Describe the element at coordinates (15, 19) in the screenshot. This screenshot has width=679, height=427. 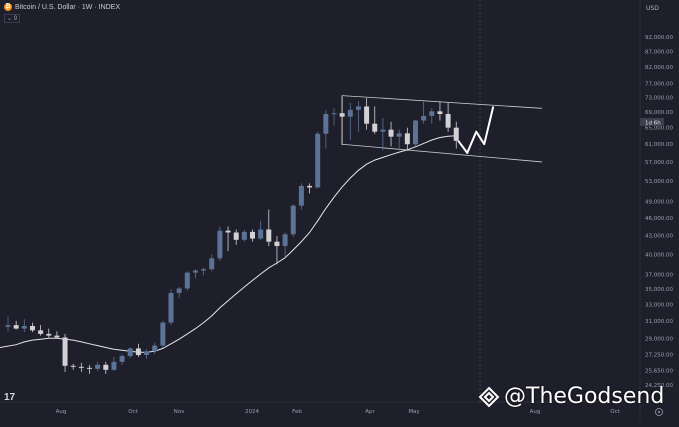
I see `indicator-count: 9` at that location.